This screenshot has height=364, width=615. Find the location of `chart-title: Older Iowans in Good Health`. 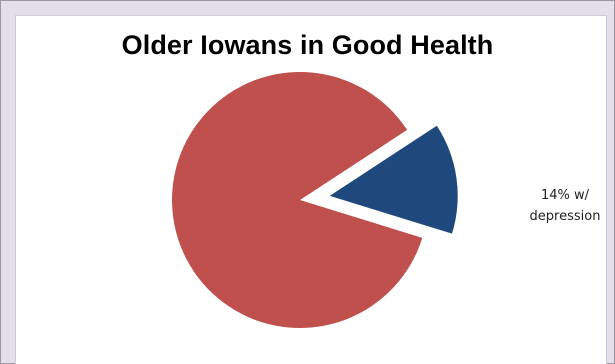

chart-title: Older Iowans in Good Health is located at coordinates (307, 45).